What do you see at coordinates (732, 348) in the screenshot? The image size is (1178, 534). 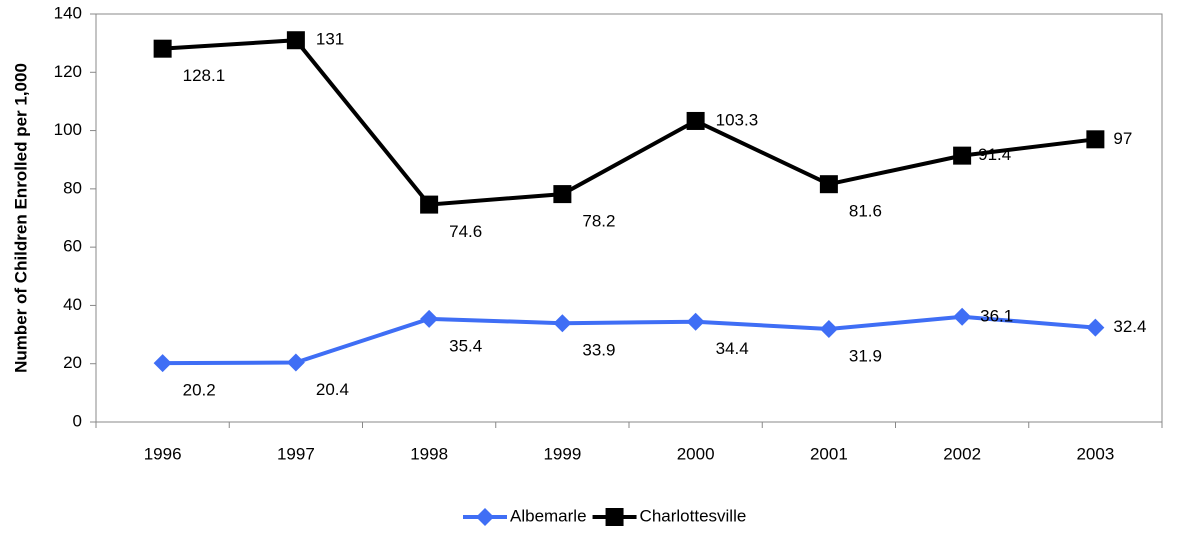 I see `data-label: 34.4` at bounding box center [732, 348].